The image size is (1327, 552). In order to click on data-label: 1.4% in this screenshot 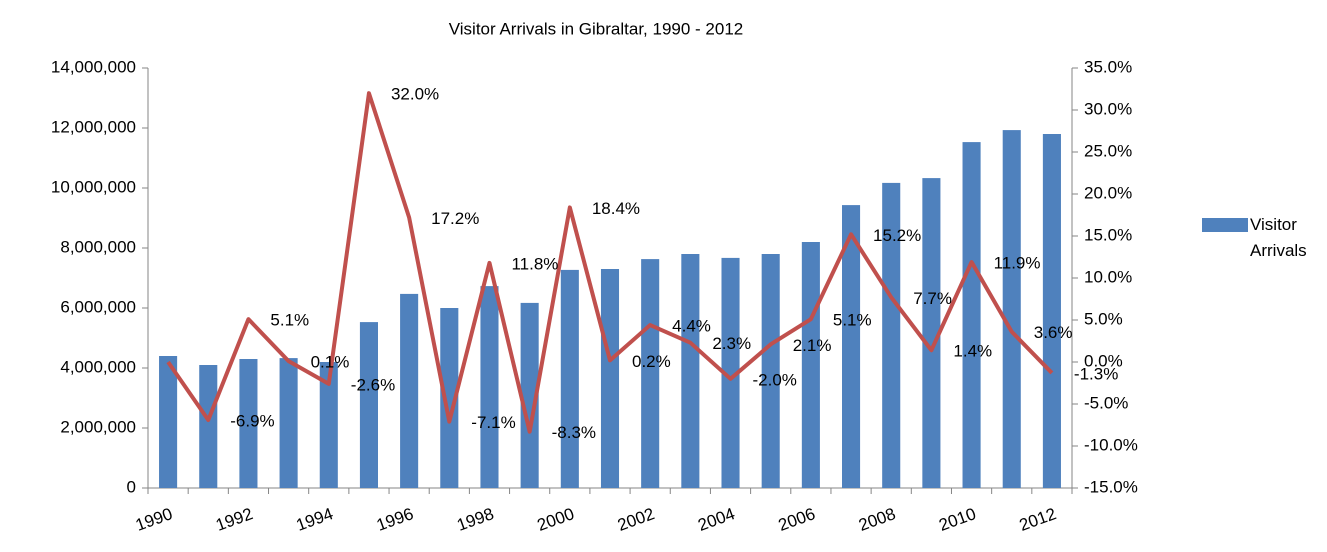, I will do `click(972, 351)`.